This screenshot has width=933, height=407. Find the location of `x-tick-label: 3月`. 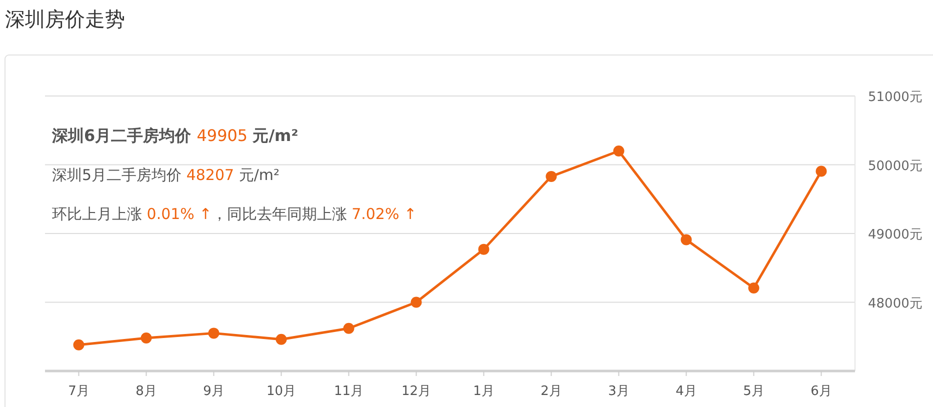

x-tick-label: 3月 is located at coordinates (619, 391).